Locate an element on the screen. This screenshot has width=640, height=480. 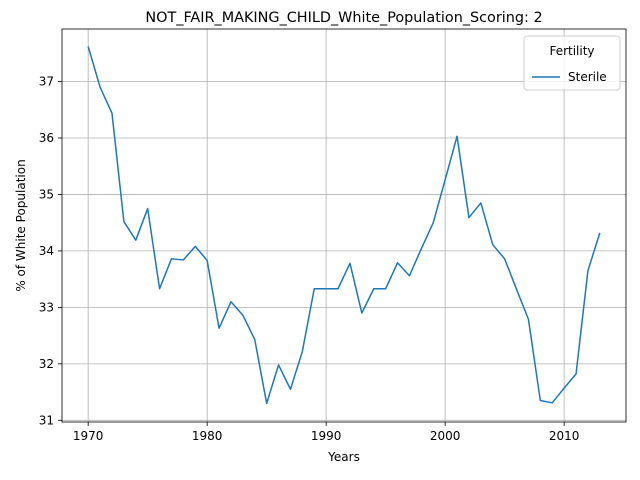
x-tick-label: 1970 is located at coordinates (88, 436).